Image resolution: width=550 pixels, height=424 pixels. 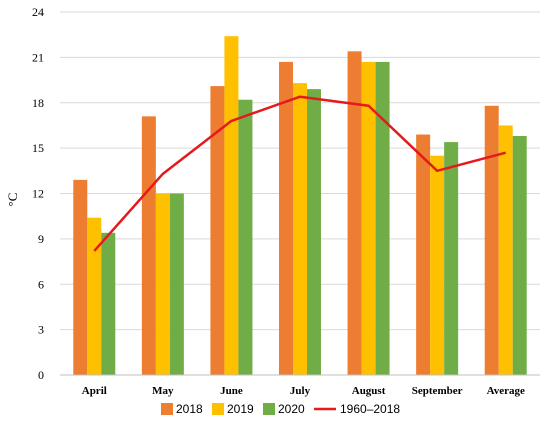 What do you see at coordinates (451, 258) in the screenshot?
I see `bar-2020-september` at bounding box center [451, 258].